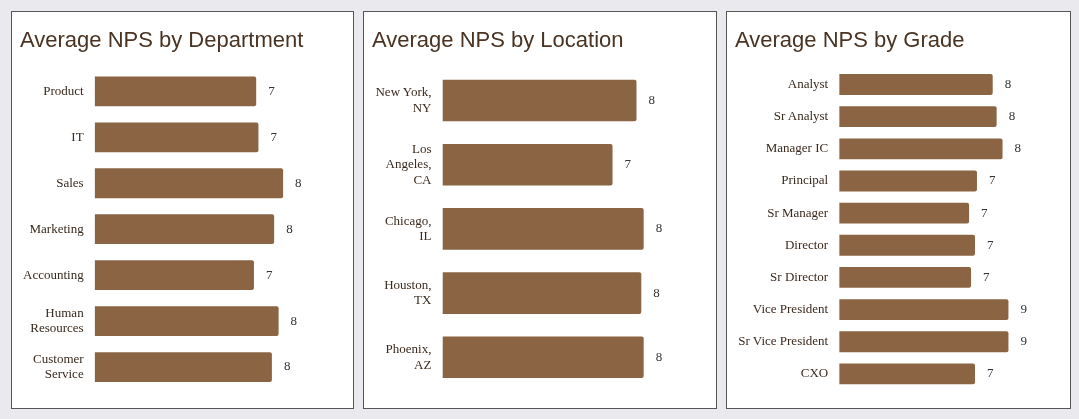  Describe the element at coordinates (64, 90) in the screenshot. I see `y-tick-label: Product` at that location.